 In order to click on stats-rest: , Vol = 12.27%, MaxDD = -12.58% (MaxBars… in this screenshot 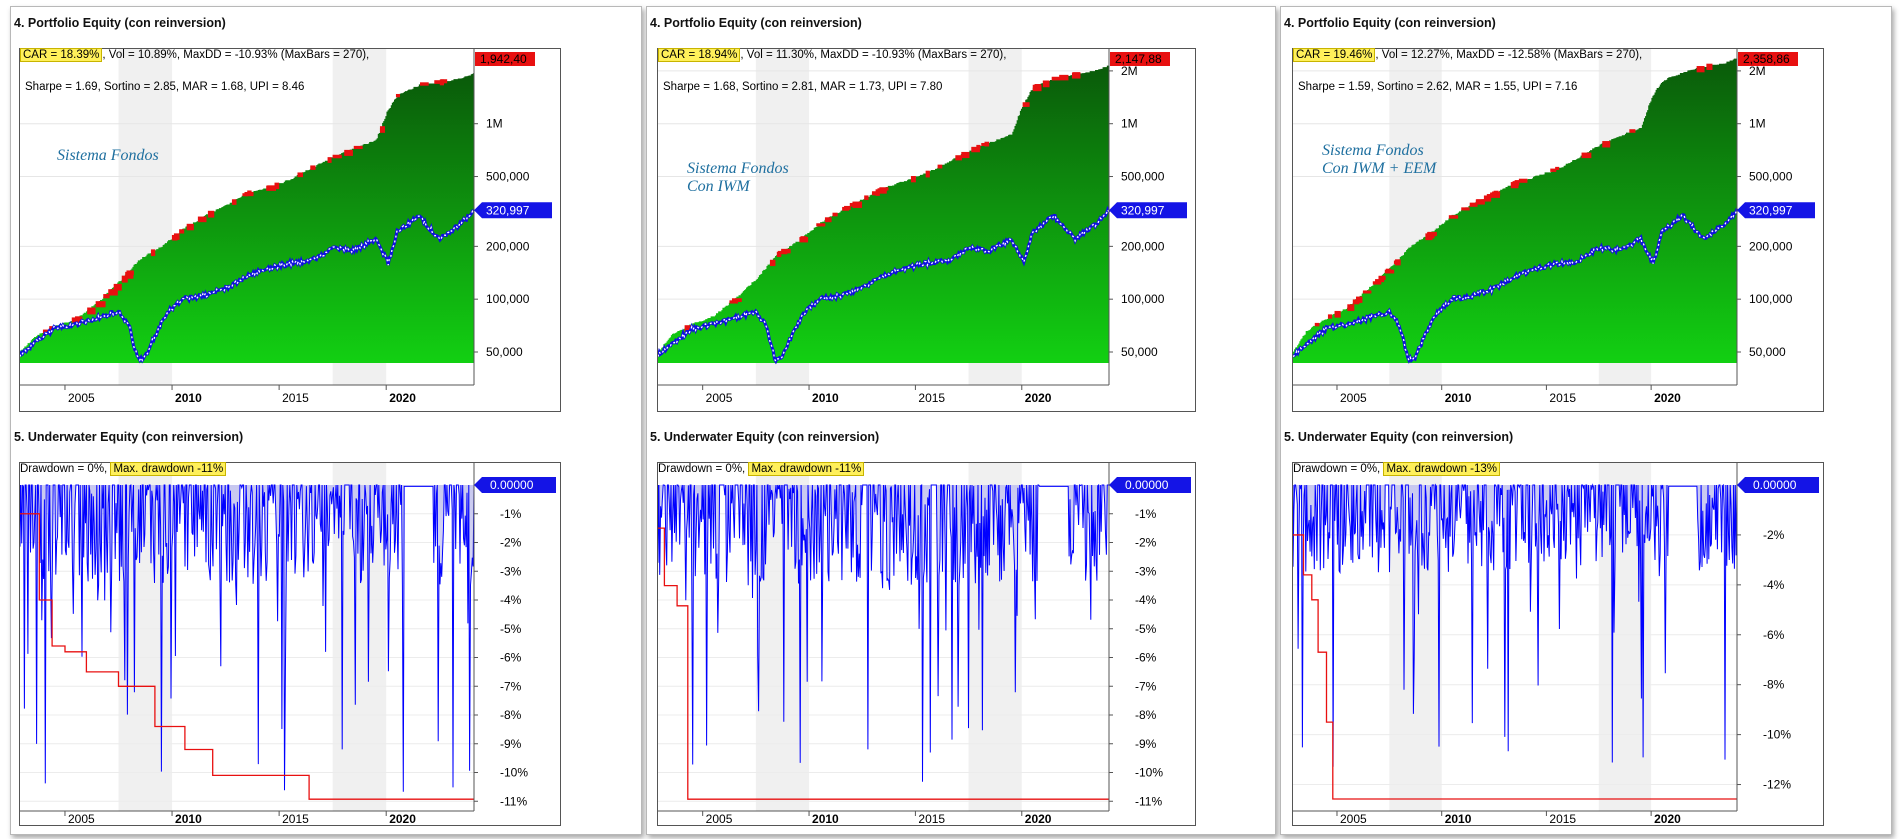, I will do `click(1509, 55)`.